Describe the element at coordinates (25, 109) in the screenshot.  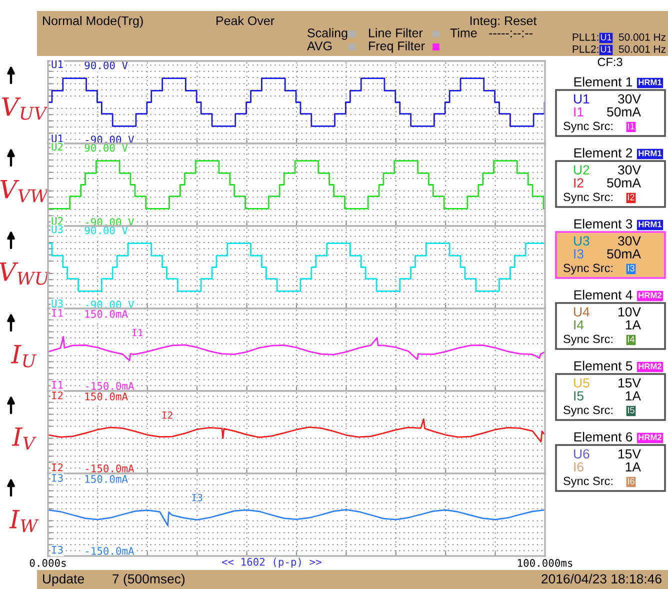
I see `y-axis-title: V$_{UV}$` at that location.